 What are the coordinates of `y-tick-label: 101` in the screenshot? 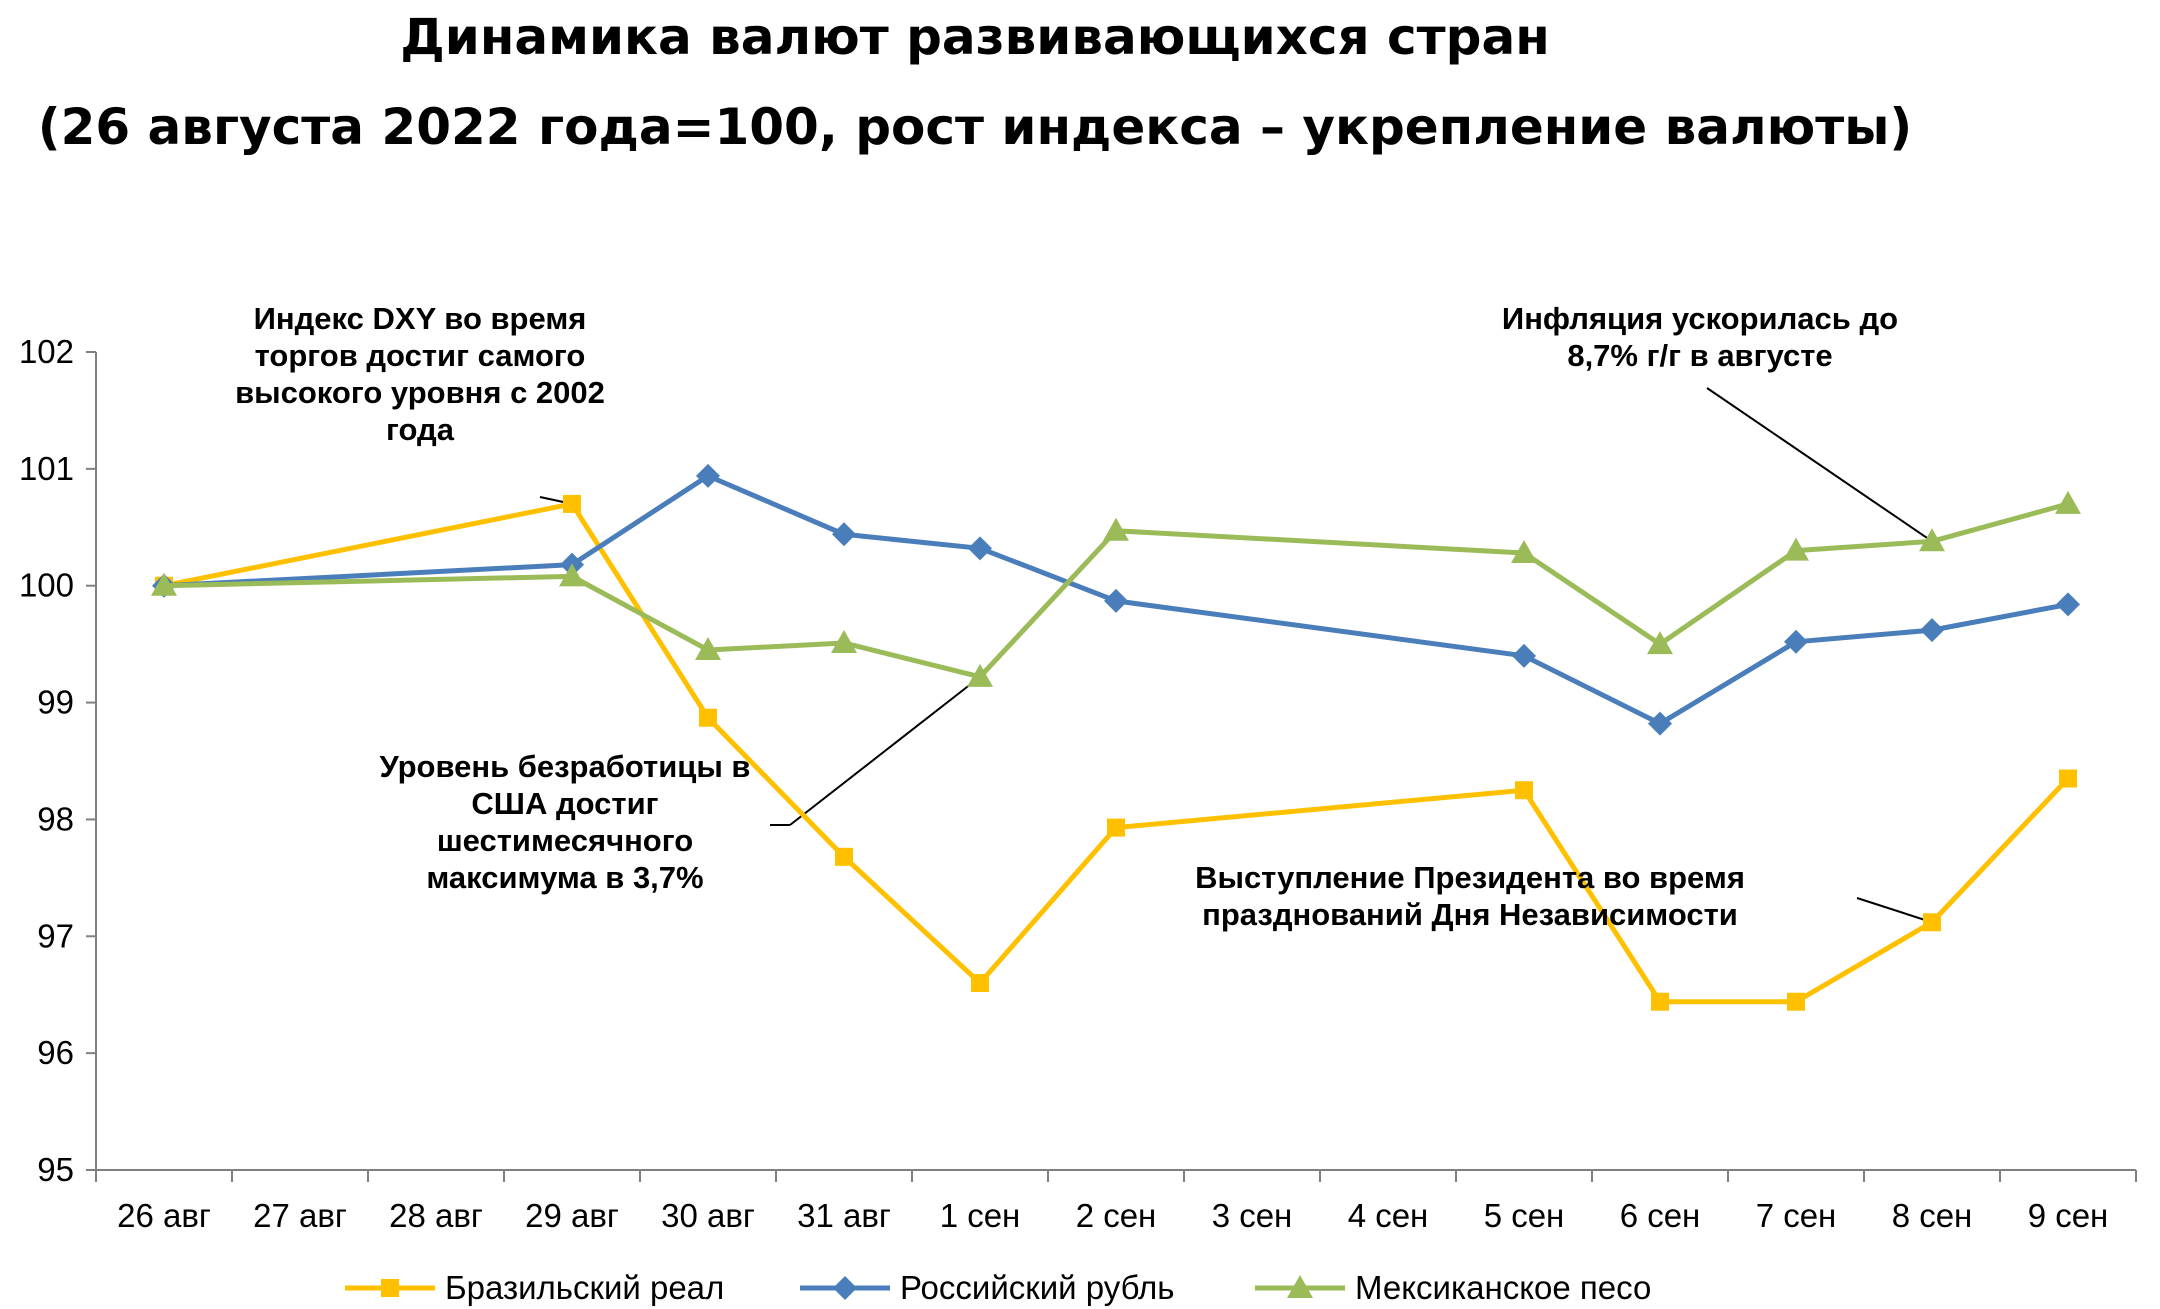 It's located at (46, 468).